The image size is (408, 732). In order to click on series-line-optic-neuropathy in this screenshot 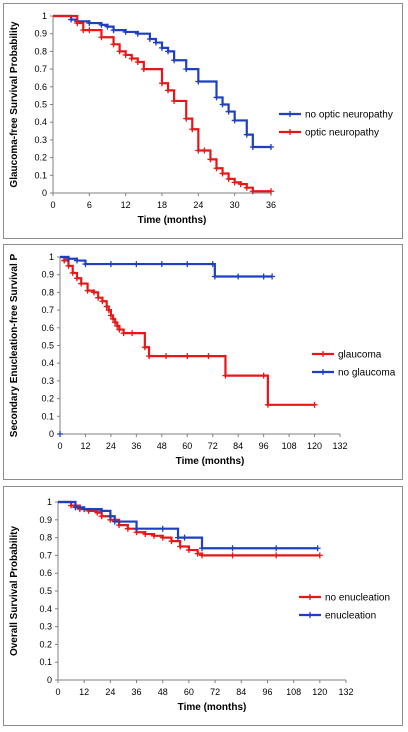, I will do `click(162, 103)`.